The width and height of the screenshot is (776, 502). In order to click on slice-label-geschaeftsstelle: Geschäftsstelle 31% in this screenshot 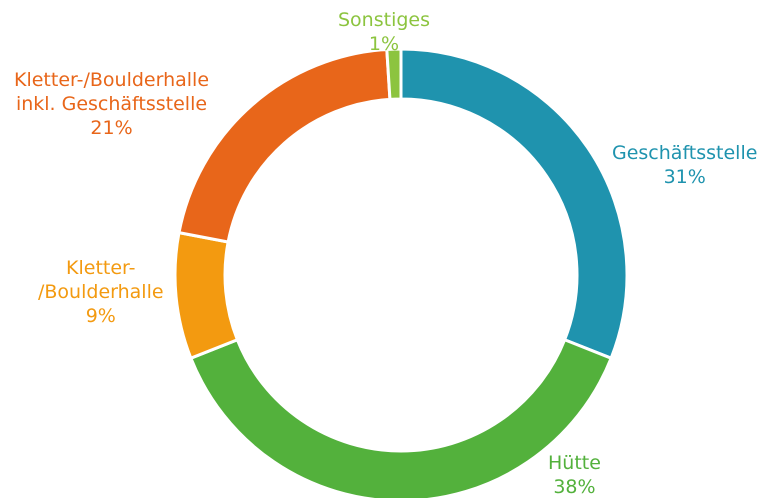, I will do `click(684, 165)`.